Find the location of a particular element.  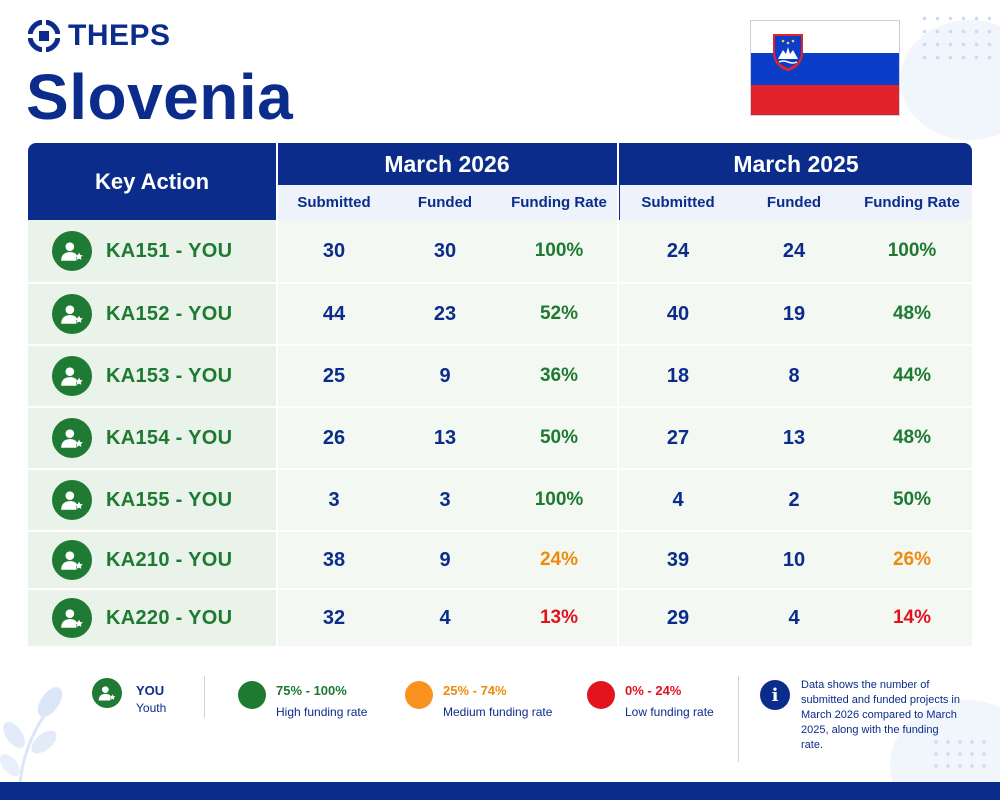

legend-high-label: High funding rate is located at coordinates (322, 712).